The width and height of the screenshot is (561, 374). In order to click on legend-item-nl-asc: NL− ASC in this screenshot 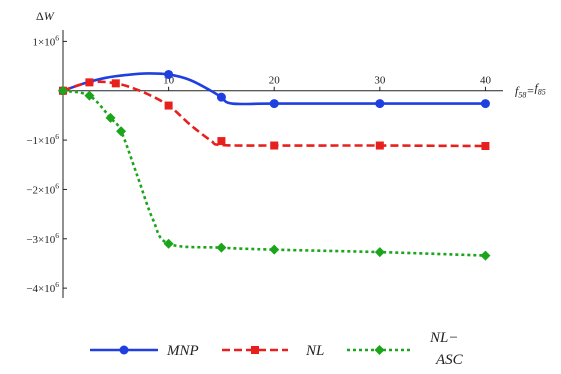, I will do `click(405, 349)`.